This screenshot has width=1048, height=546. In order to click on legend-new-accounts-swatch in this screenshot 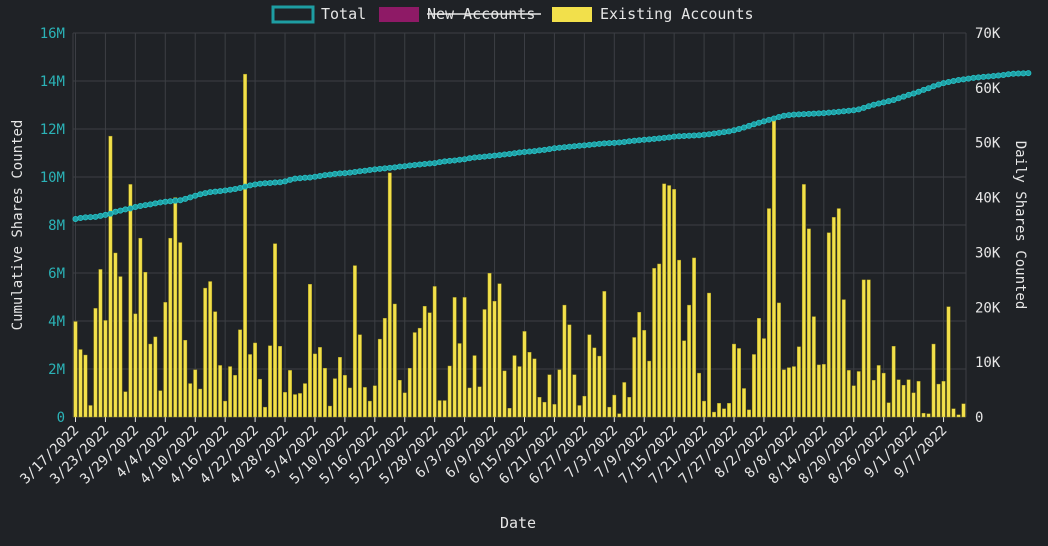, I will do `click(399, 14)`.